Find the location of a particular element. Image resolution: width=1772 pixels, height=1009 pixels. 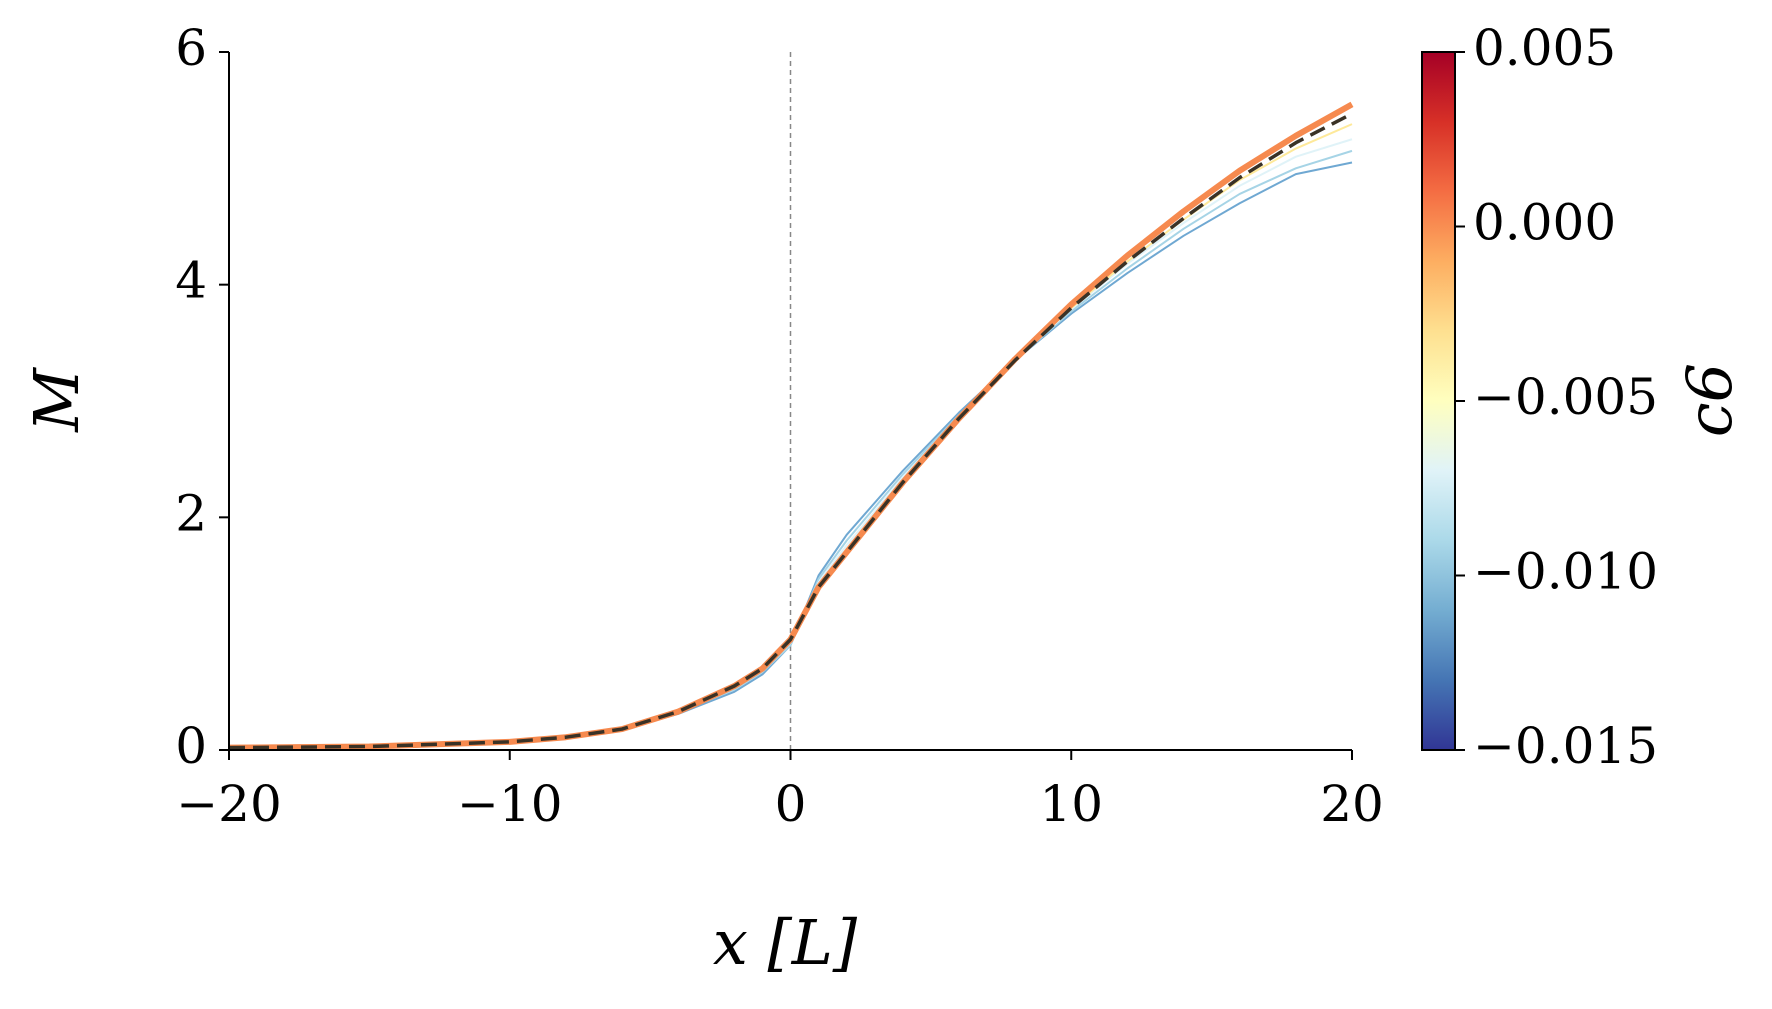

colorbar-tick-label: −0.005 is located at coordinates (1565, 397).